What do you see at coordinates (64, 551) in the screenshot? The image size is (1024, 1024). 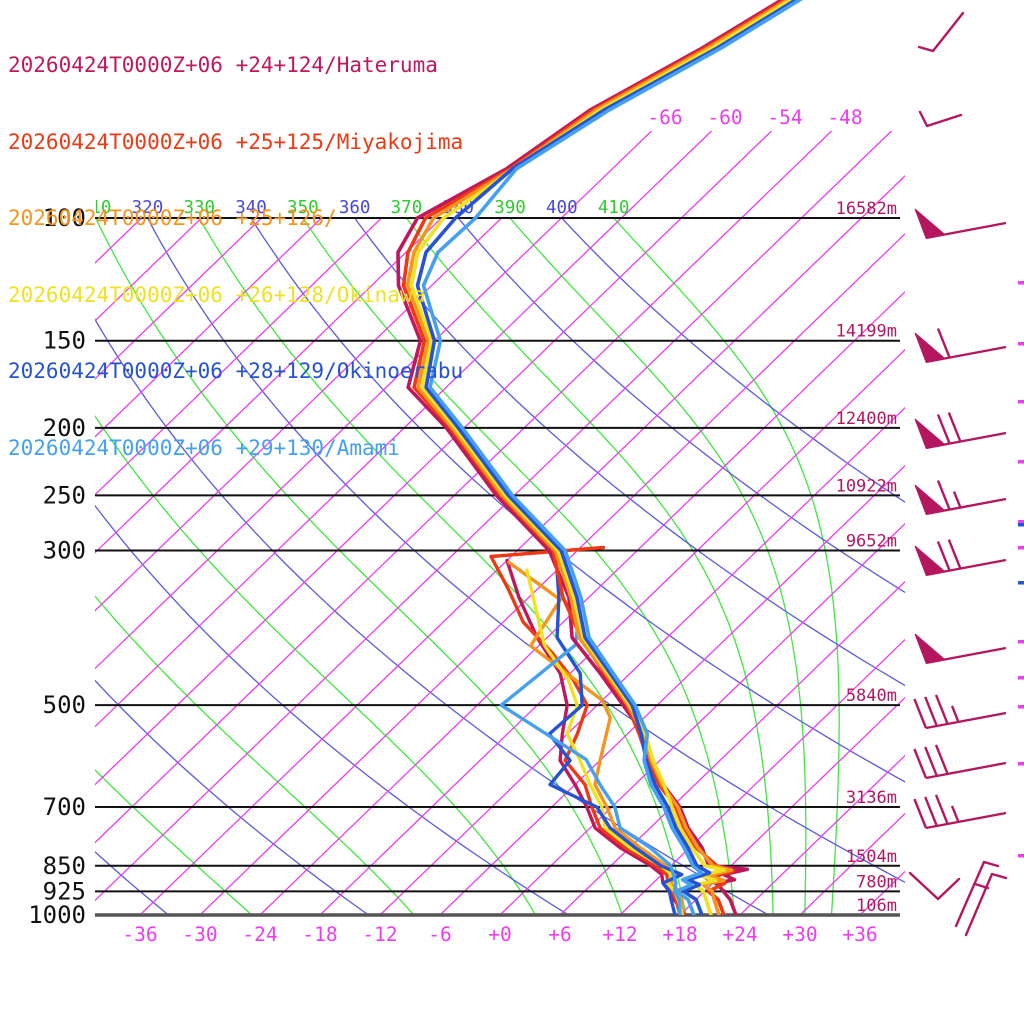 I see `pressure-label: 300` at bounding box center [64, 551].